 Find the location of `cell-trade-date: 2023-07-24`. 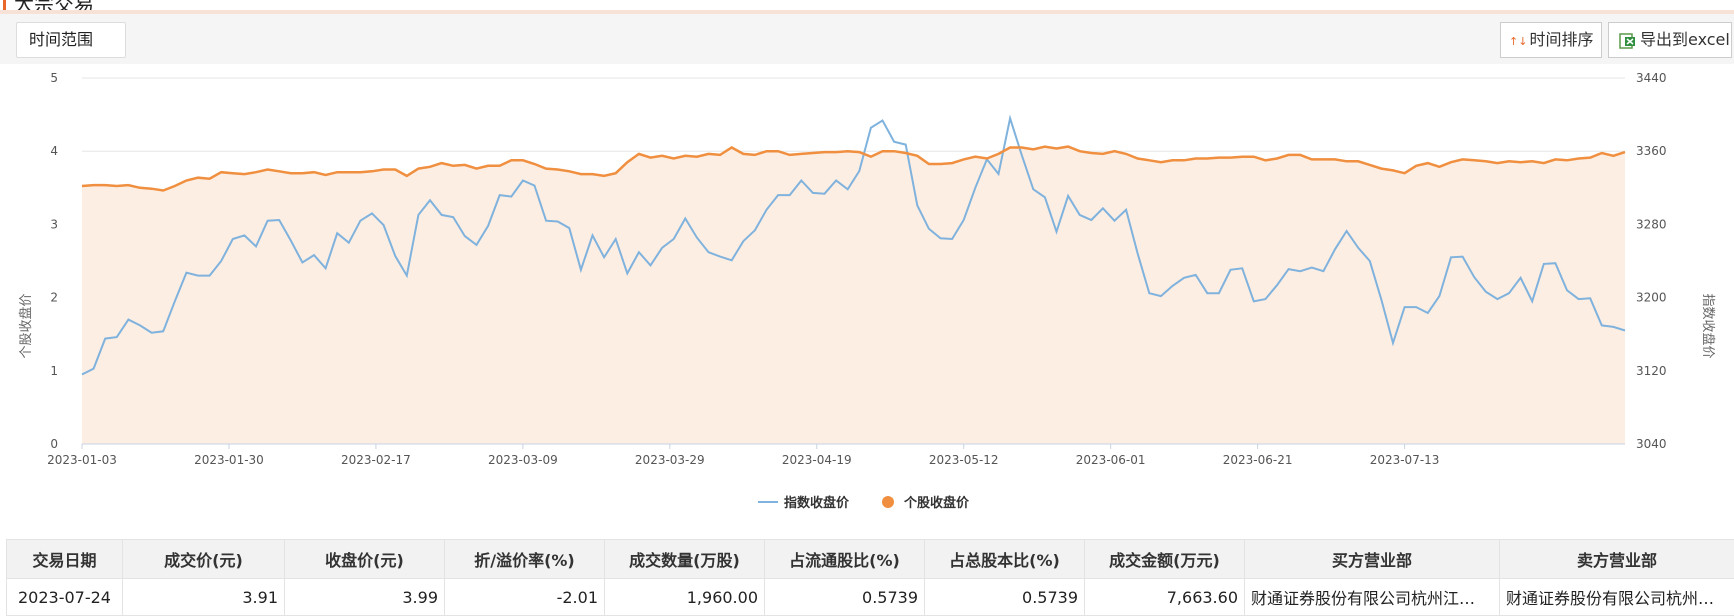

cell-trade-date: 2023-07-24 is located at coordinates (64, 597).